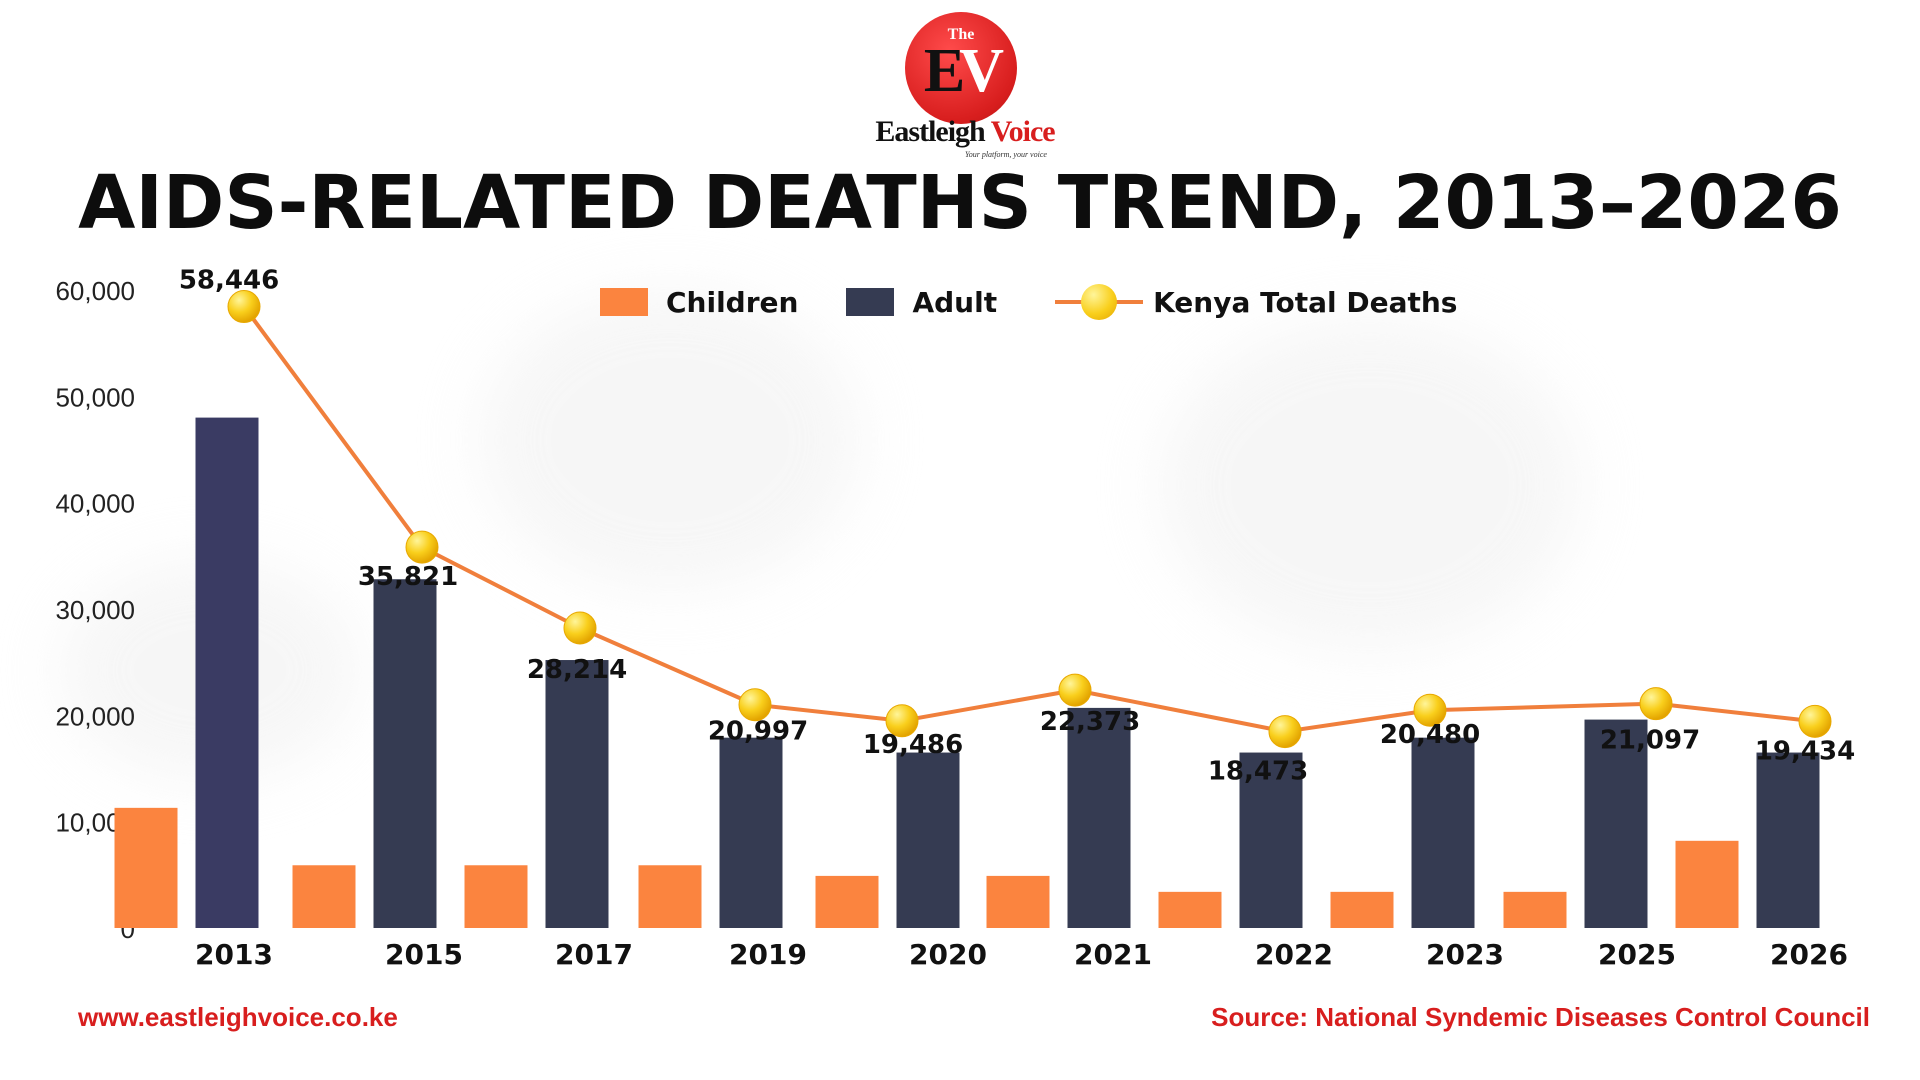  Describe the element at coordinates (1465, 954) in the screenshot. I see `x-tick-label: 2023` at that location.